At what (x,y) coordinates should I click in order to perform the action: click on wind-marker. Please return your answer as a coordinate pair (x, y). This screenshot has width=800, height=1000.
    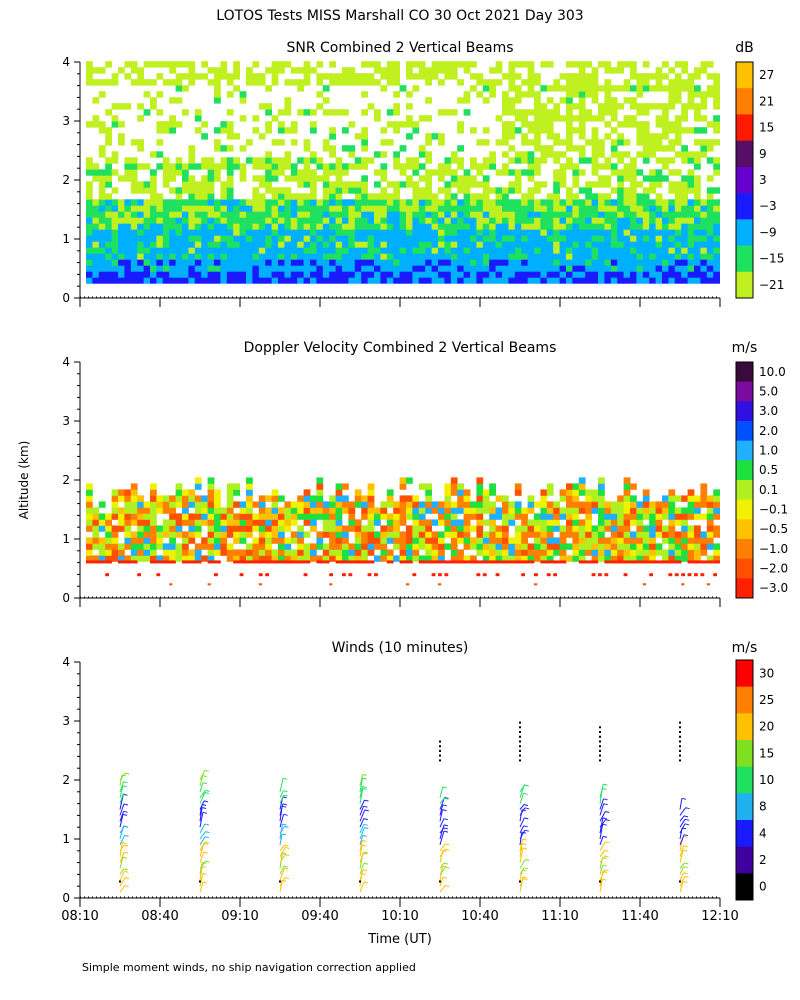
    Looking at the image, I should click on (520, 750).